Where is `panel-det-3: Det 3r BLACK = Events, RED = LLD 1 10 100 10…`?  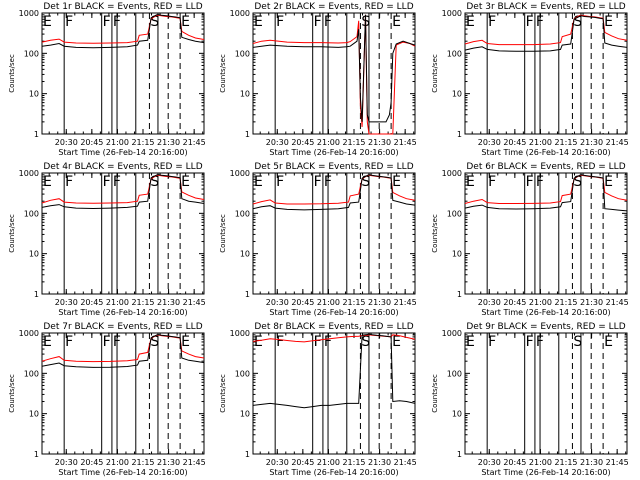 panel-det-3: Det 3r BLACK = Events, RED = LLD 1 10 100 10… is located at coordinates (530, 79).